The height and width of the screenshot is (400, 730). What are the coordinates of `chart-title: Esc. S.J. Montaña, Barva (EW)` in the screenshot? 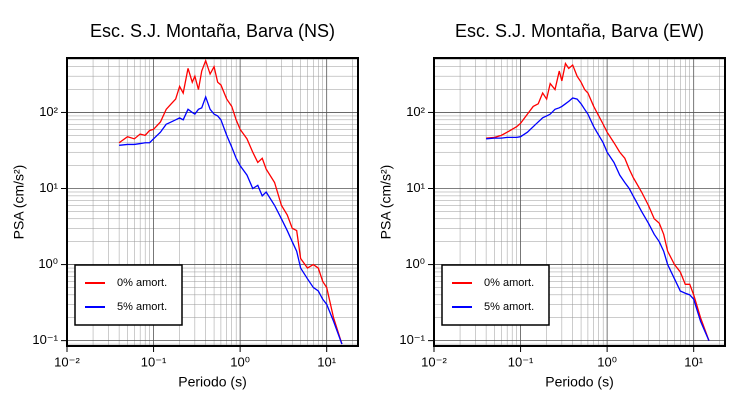 It's located at (579, 31).